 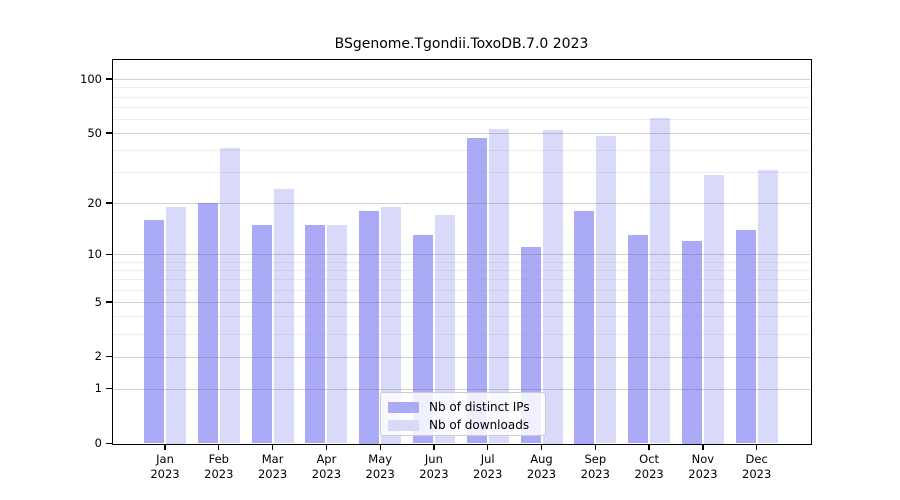 What do you see at coordinates (552, 287) in the screenshot?
I see `bar-downloads-aug` at bounding box center [552, 287].